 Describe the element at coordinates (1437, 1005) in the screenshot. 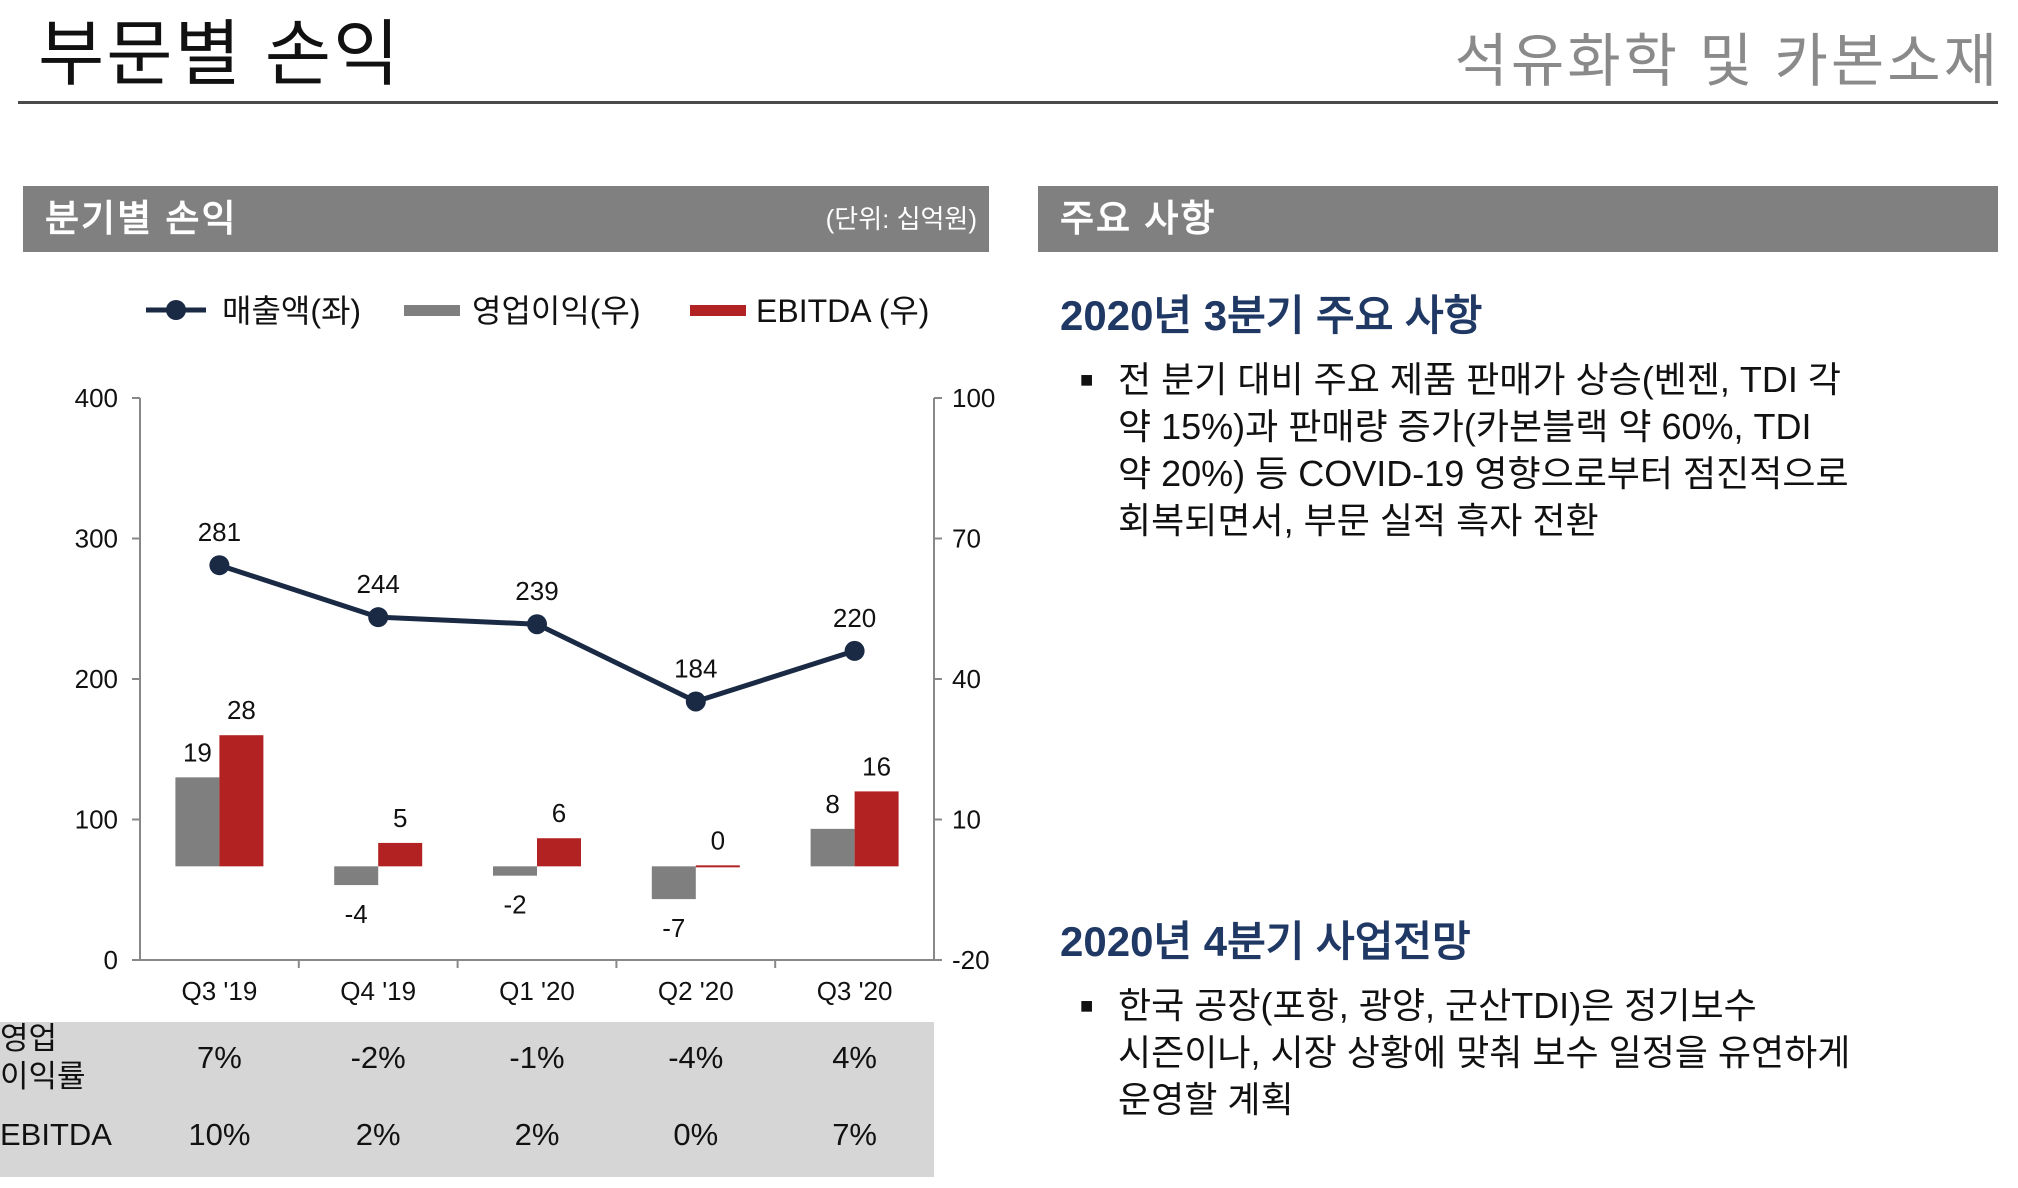

I see `bullet-line: 한국 공장(포항, 광양, 군산TDI)은 정기보수` at that location.